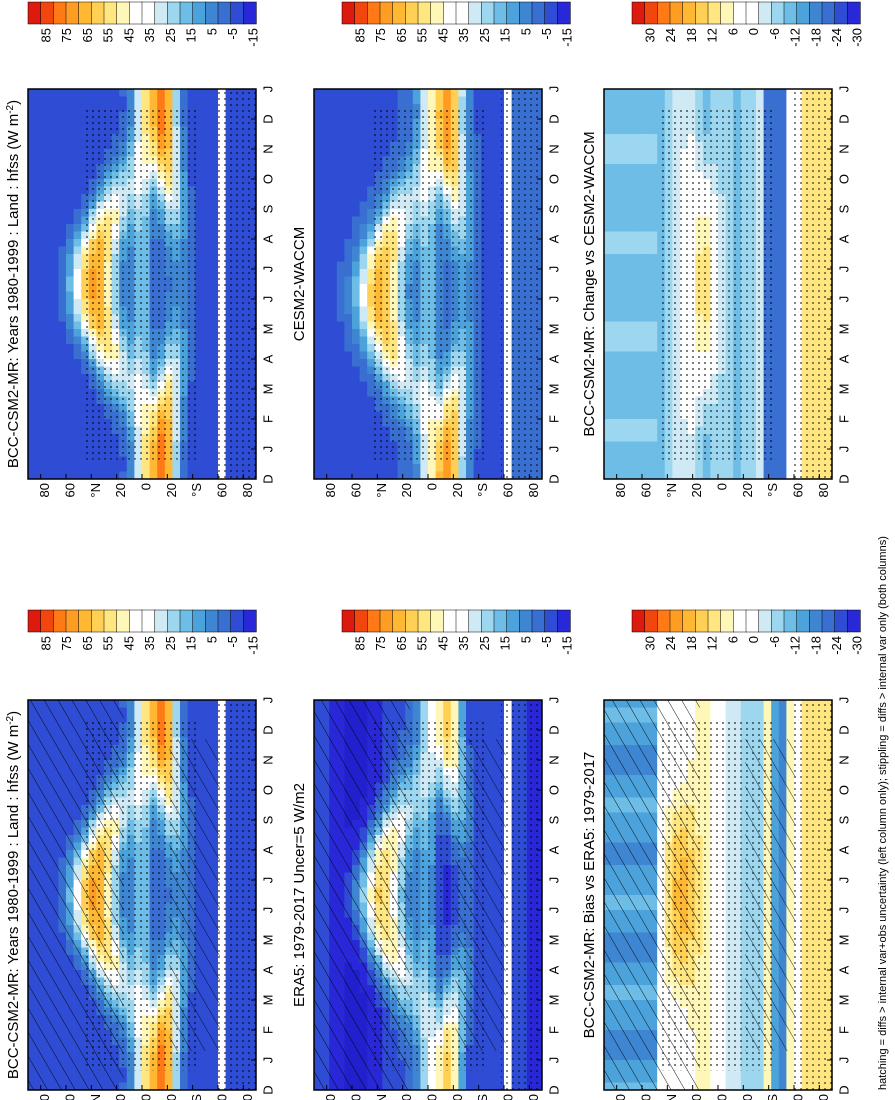 The height and width of the screenshot is (1100, 895). What do you see at coordinates (95, 1097) in the screenshot?
I see `lat-tick-label: °N` at bounding box center [95, 1097].